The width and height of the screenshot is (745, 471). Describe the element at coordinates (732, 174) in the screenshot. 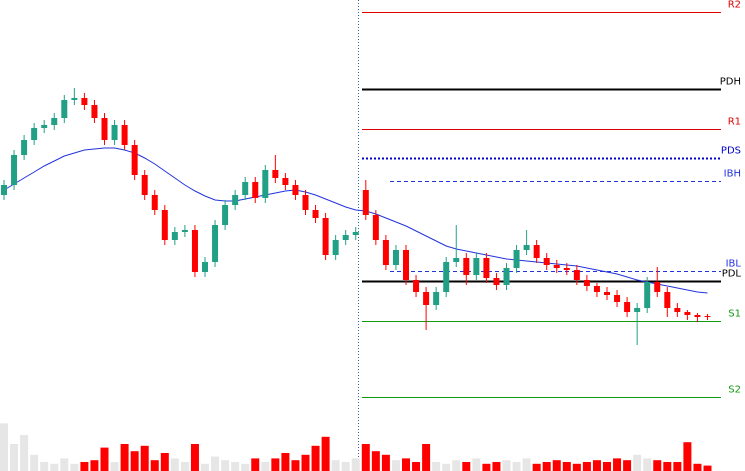

I see `level-label: IBH` at that location.